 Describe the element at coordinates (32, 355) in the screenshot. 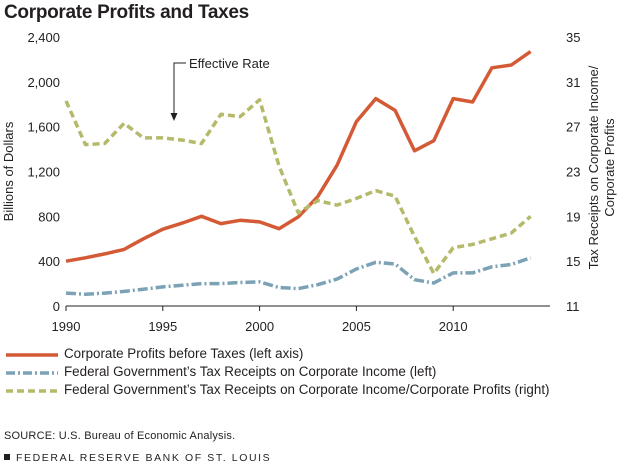

I see `legend-swatch-profits` at that location.